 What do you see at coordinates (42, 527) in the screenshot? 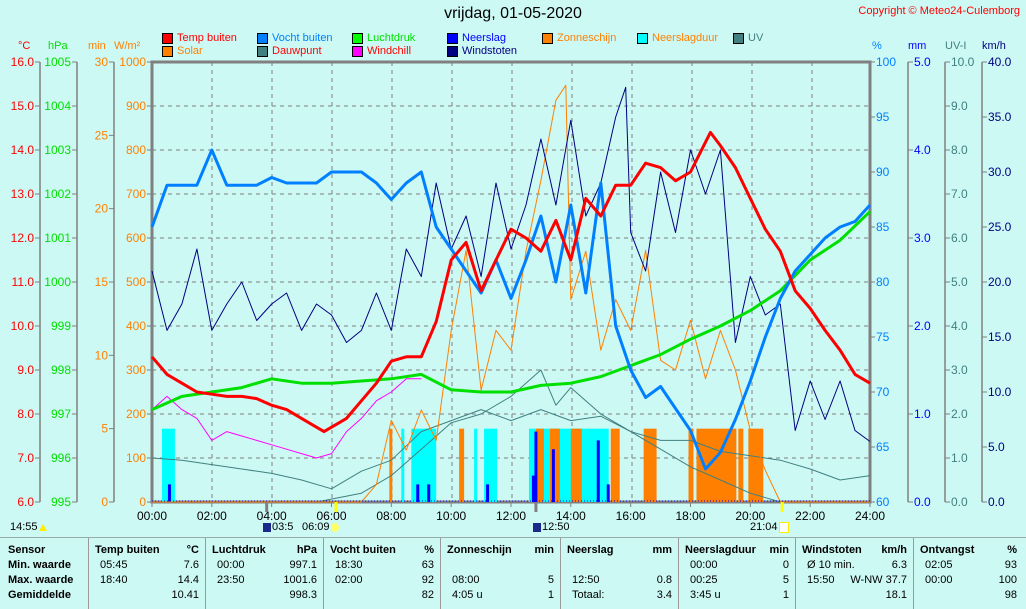
I see `moonrise-icon` at bounding box center [42, 527].